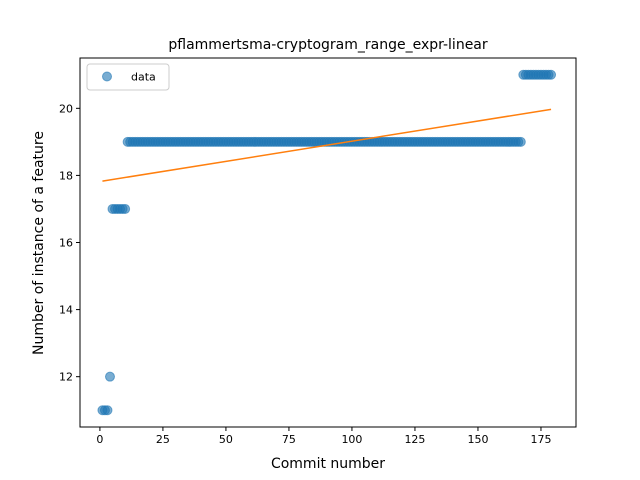 The image size is (640, 480). I want to click on y-tick-label: 14, so click(66, 310).